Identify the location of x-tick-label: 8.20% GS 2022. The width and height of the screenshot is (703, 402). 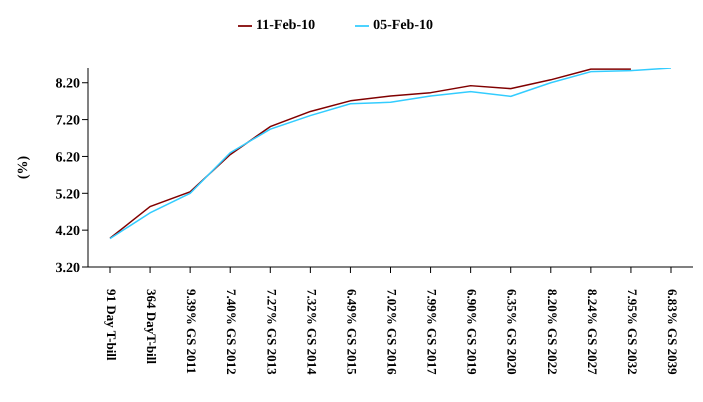
(552, 332).